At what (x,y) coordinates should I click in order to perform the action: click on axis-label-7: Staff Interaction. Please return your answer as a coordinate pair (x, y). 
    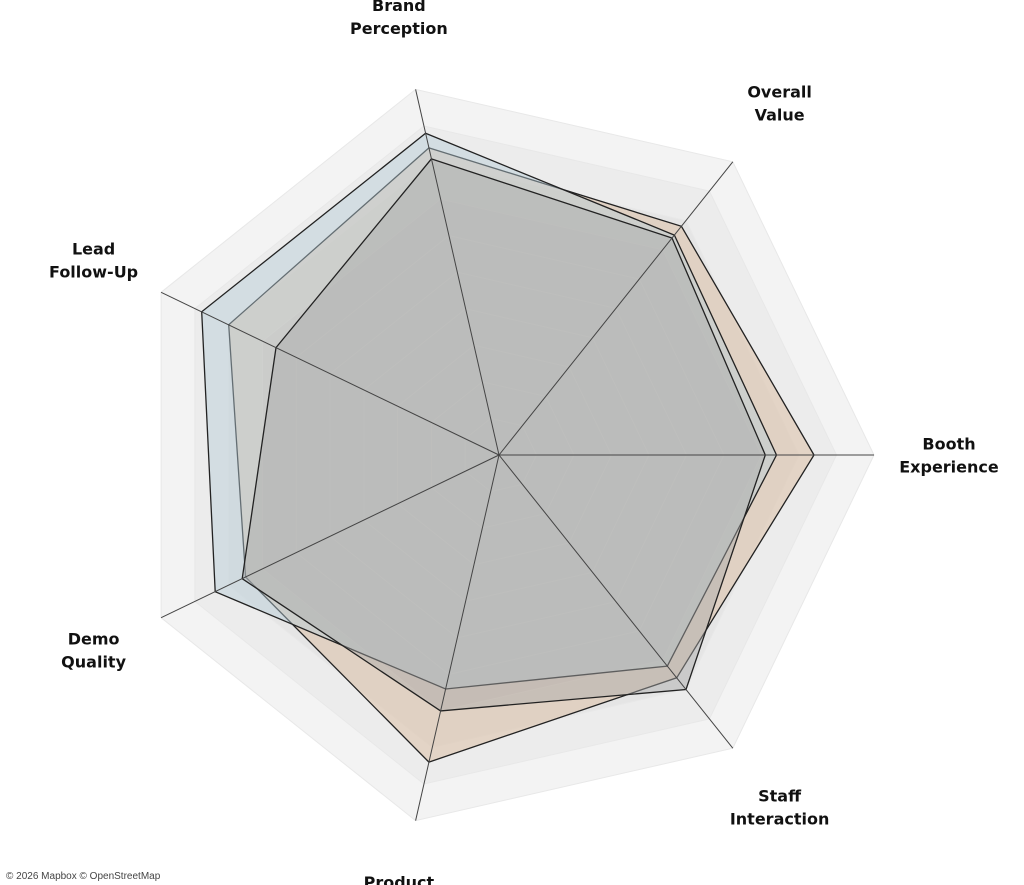
    Looking at the image, I should click on (780, 807).